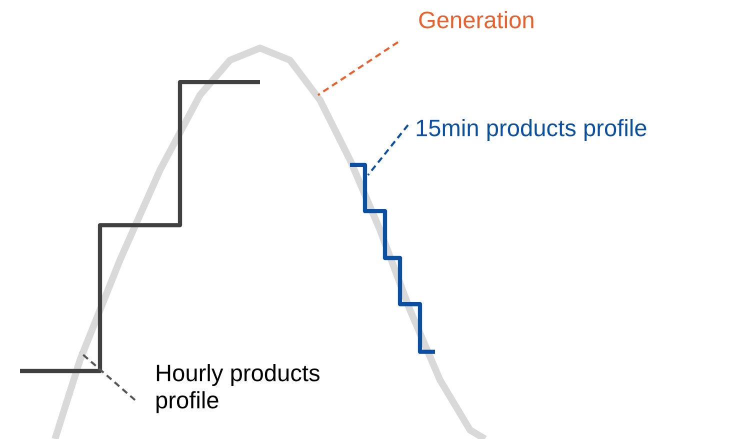  Describe the element at coordinates (476, 19) in the screenshot. I see `text: Generation` at that location.